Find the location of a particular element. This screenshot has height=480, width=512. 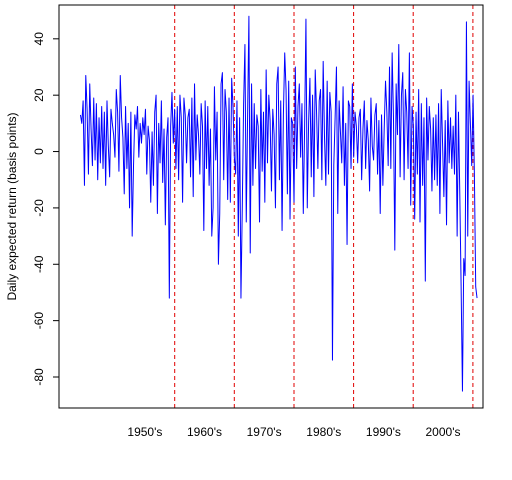

decade-label: 1970's is located at coordinates (264, 432).